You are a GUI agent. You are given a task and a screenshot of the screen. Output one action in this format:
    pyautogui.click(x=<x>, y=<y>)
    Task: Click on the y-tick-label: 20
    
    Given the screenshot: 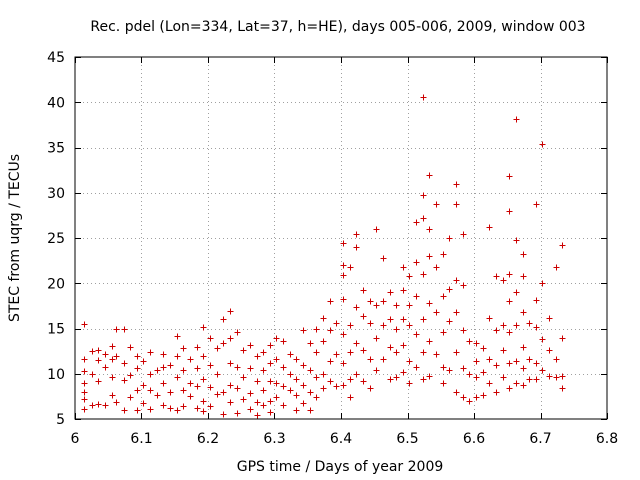 What is the action you would take?
    pyautogui.click(x=56, y=284)
    